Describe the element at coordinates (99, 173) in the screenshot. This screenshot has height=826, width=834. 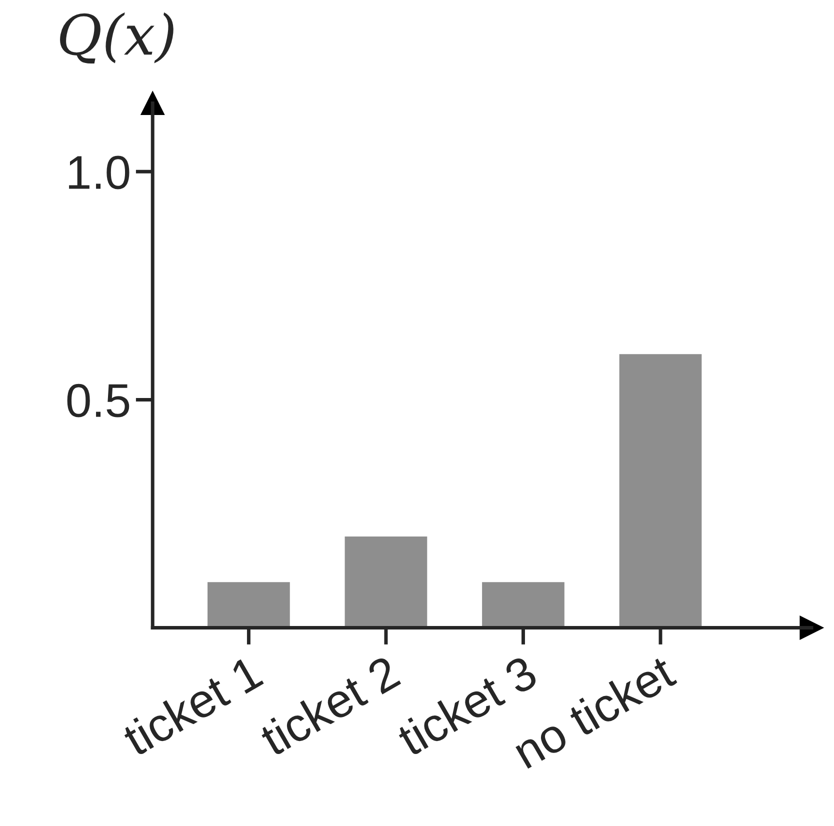
I see `y-tick-label: 1.0` at that location.